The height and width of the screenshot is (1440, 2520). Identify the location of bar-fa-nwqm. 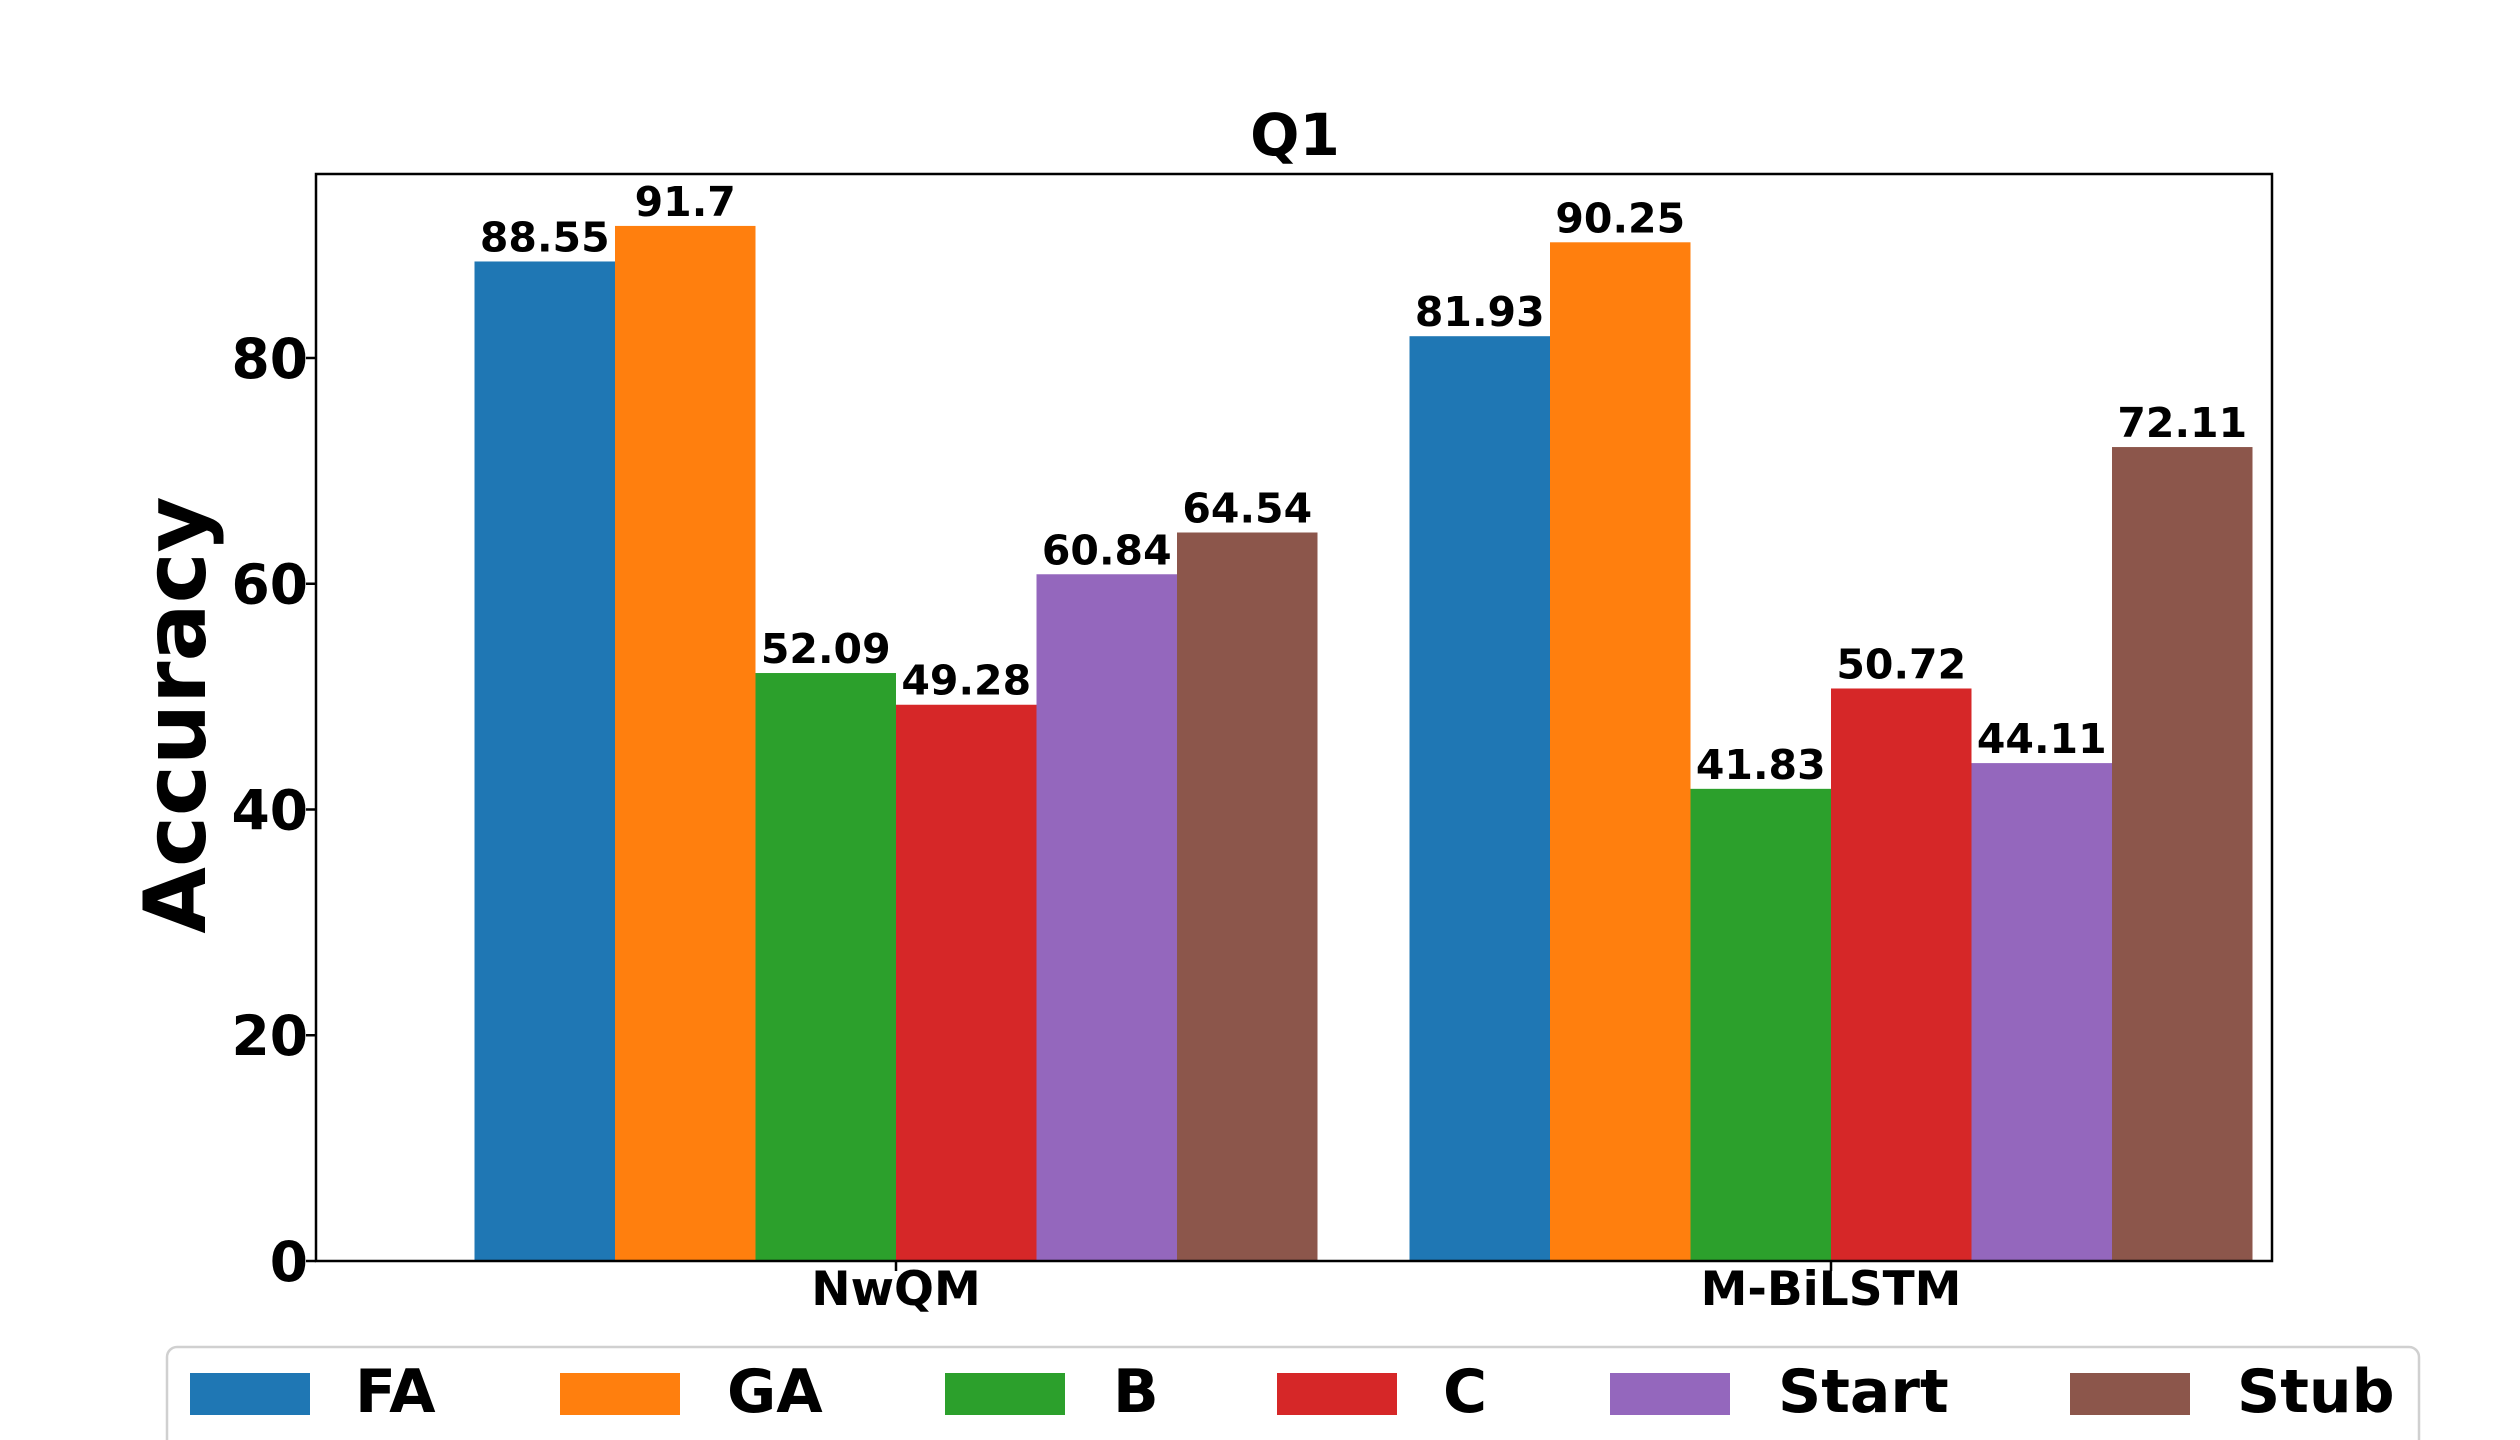
(544, 761).